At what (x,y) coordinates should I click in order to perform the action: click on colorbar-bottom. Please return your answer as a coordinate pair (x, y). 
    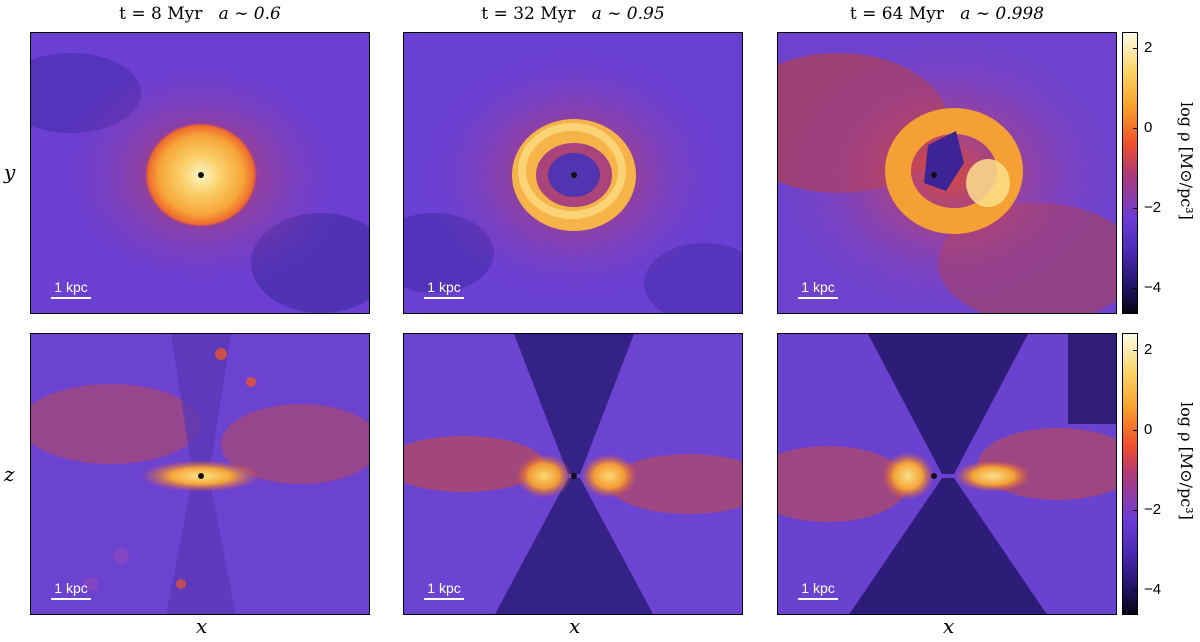
    Looking at the image, I should click on (1130, 474).